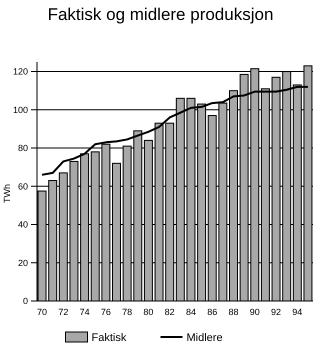 This screenshot has width=321, height=353. Describe the element at coordinates (20, 109) in the screenshot. I see `y-tick-label: 100` at that location.